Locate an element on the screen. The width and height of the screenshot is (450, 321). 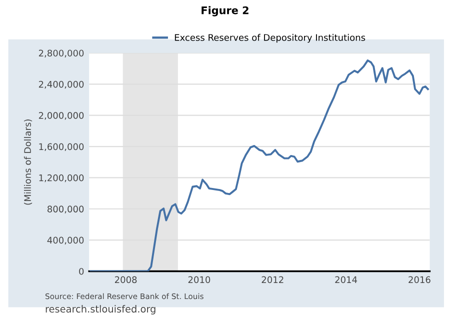
y-tick-label: 0 is located at coordinates (81, 271).